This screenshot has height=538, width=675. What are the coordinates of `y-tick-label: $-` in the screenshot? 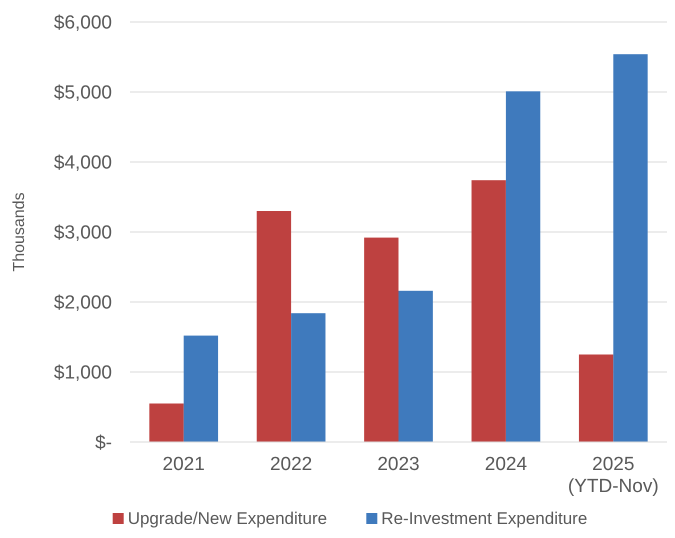 It's located at (103, 443).